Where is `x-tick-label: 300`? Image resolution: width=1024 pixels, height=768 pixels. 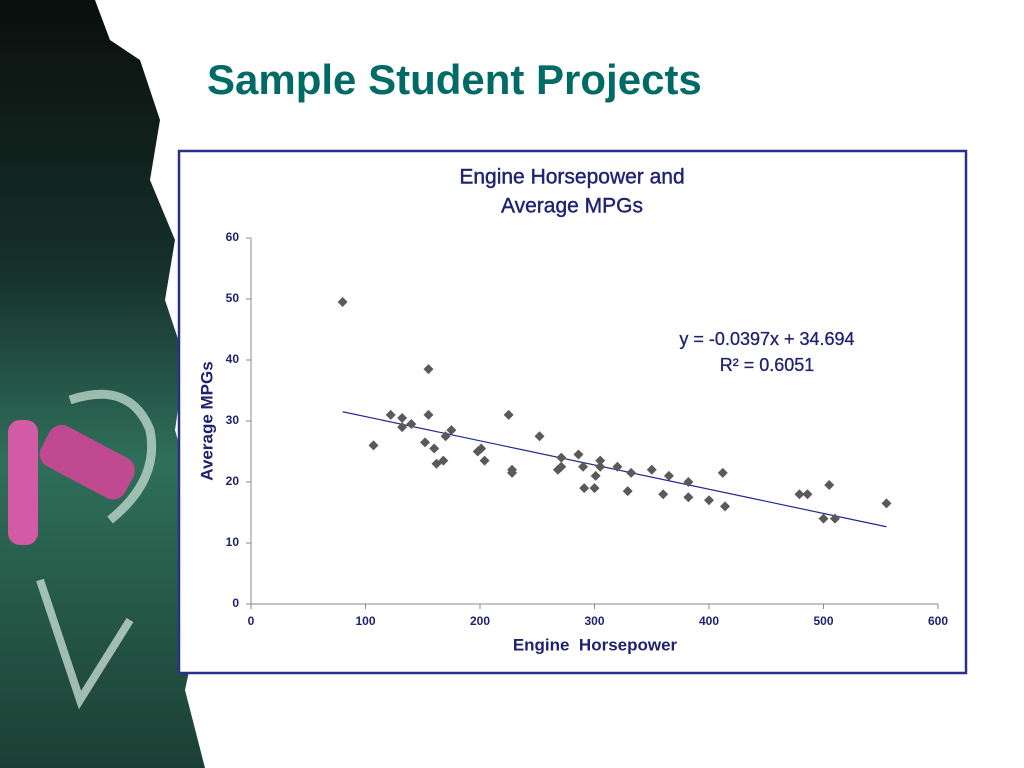
x-tick-label: 300 is located at coordinates (594, 621).